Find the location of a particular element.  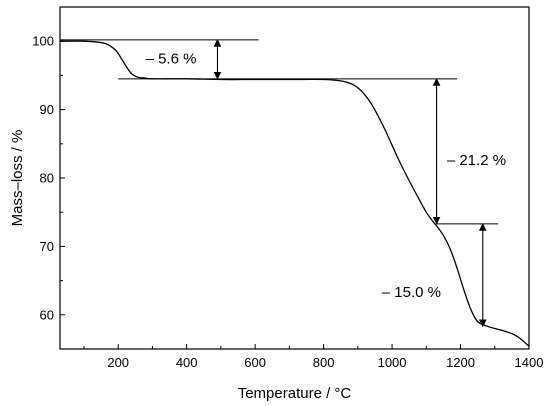

y-tick-label: 80 is located at coordinates (47, 178).